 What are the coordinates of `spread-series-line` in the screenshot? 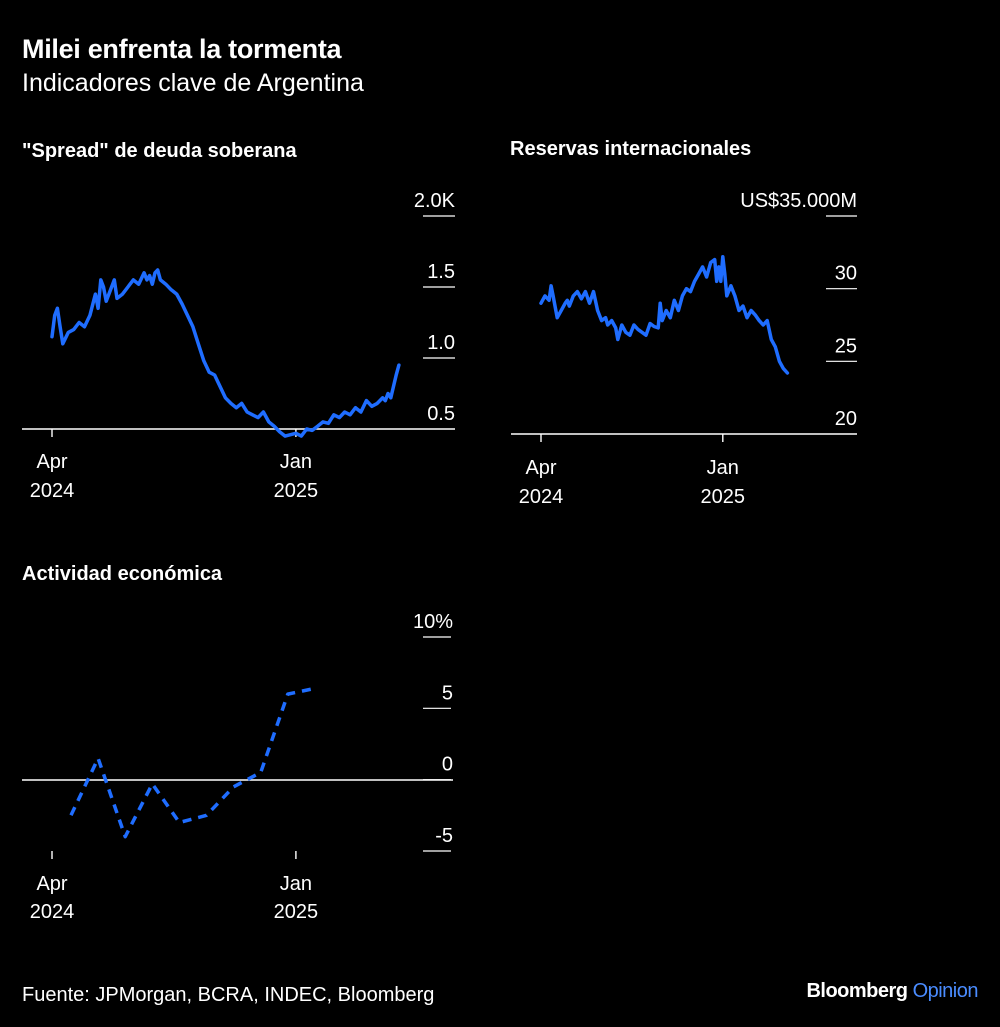 It's located at (225, 353).